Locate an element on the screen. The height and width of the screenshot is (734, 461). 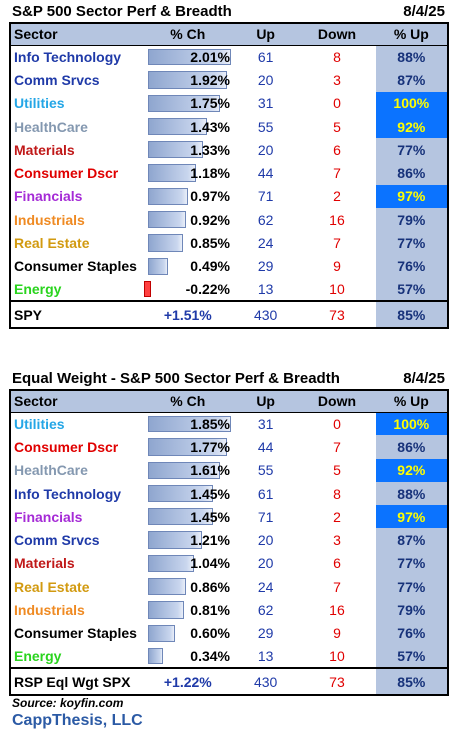
pct-change-value: 1.45% is located at coordinates (210, 516).